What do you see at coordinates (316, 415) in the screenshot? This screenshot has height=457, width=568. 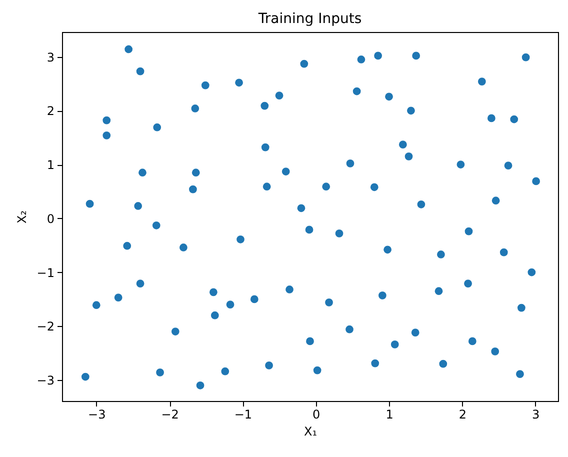 I see `x-tick-label: 0` at bounding box center [316, 415].